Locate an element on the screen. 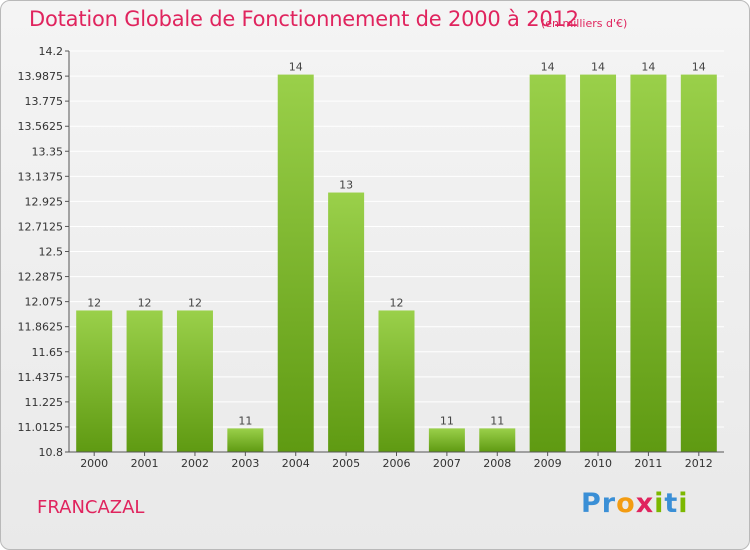  x-tick-label: 2012 is located at coordinates (699, 463).